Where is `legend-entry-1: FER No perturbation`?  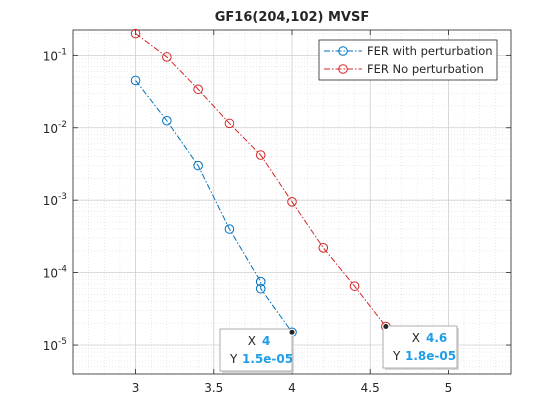
legend-entry-1: FER No perturbation is located at coordinates (404, 69).